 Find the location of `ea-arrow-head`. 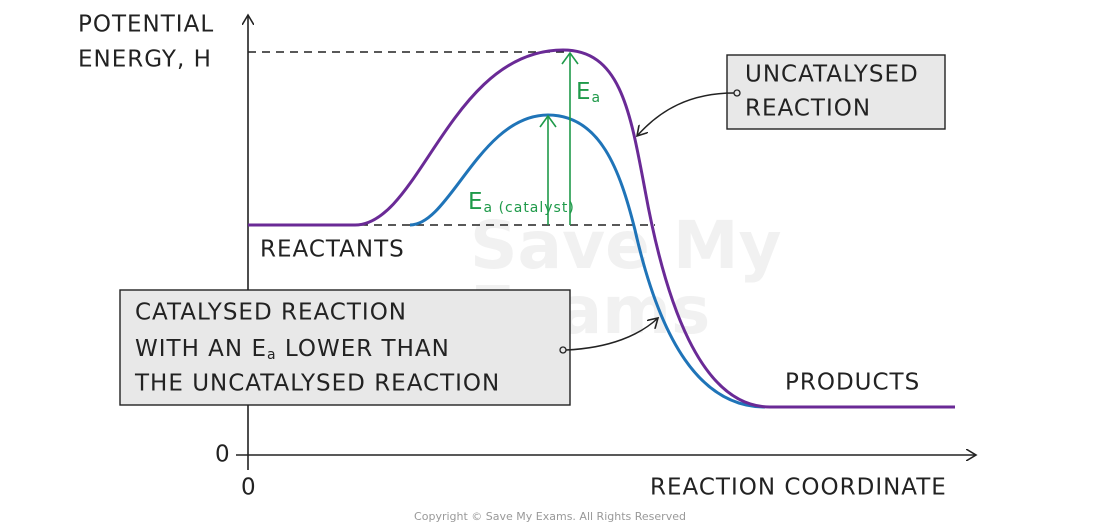

ea-arrow-head is located at coordinates (570, 58).